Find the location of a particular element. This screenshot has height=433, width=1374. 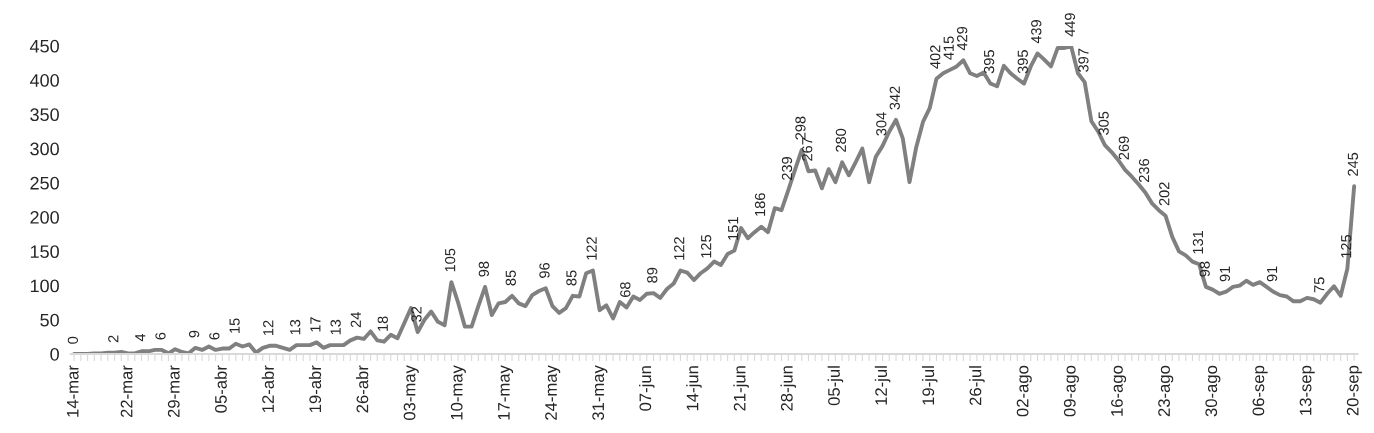

x-tick-label: 22-mar is located at coordinates (126, 391).